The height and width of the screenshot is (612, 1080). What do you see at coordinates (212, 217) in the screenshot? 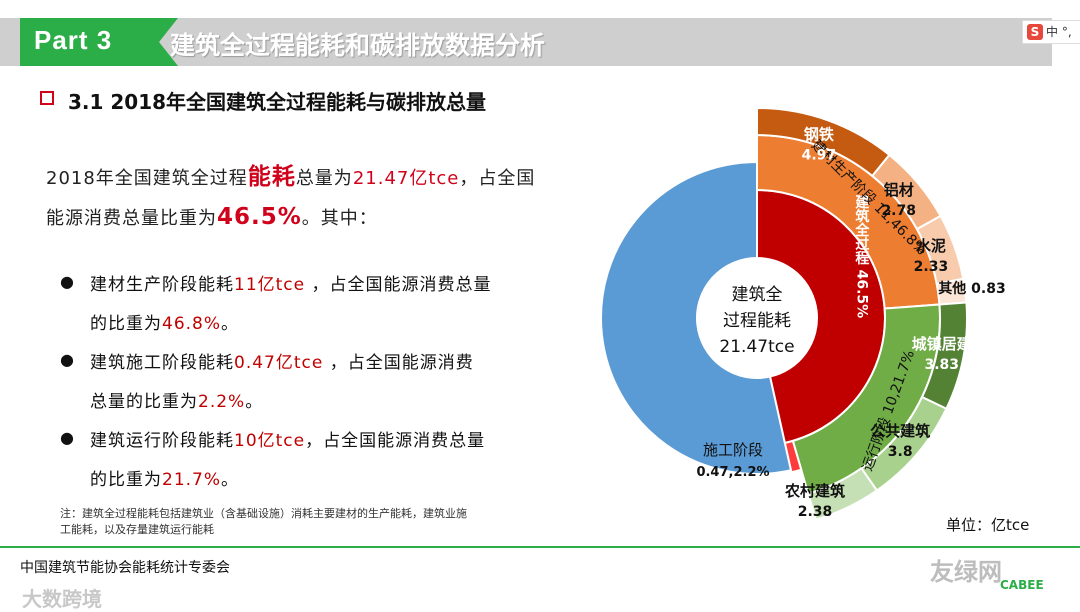
I see `intro-line-2: 能源消费总量比重为46.5%。其中：` at bounding box center [212, 217].